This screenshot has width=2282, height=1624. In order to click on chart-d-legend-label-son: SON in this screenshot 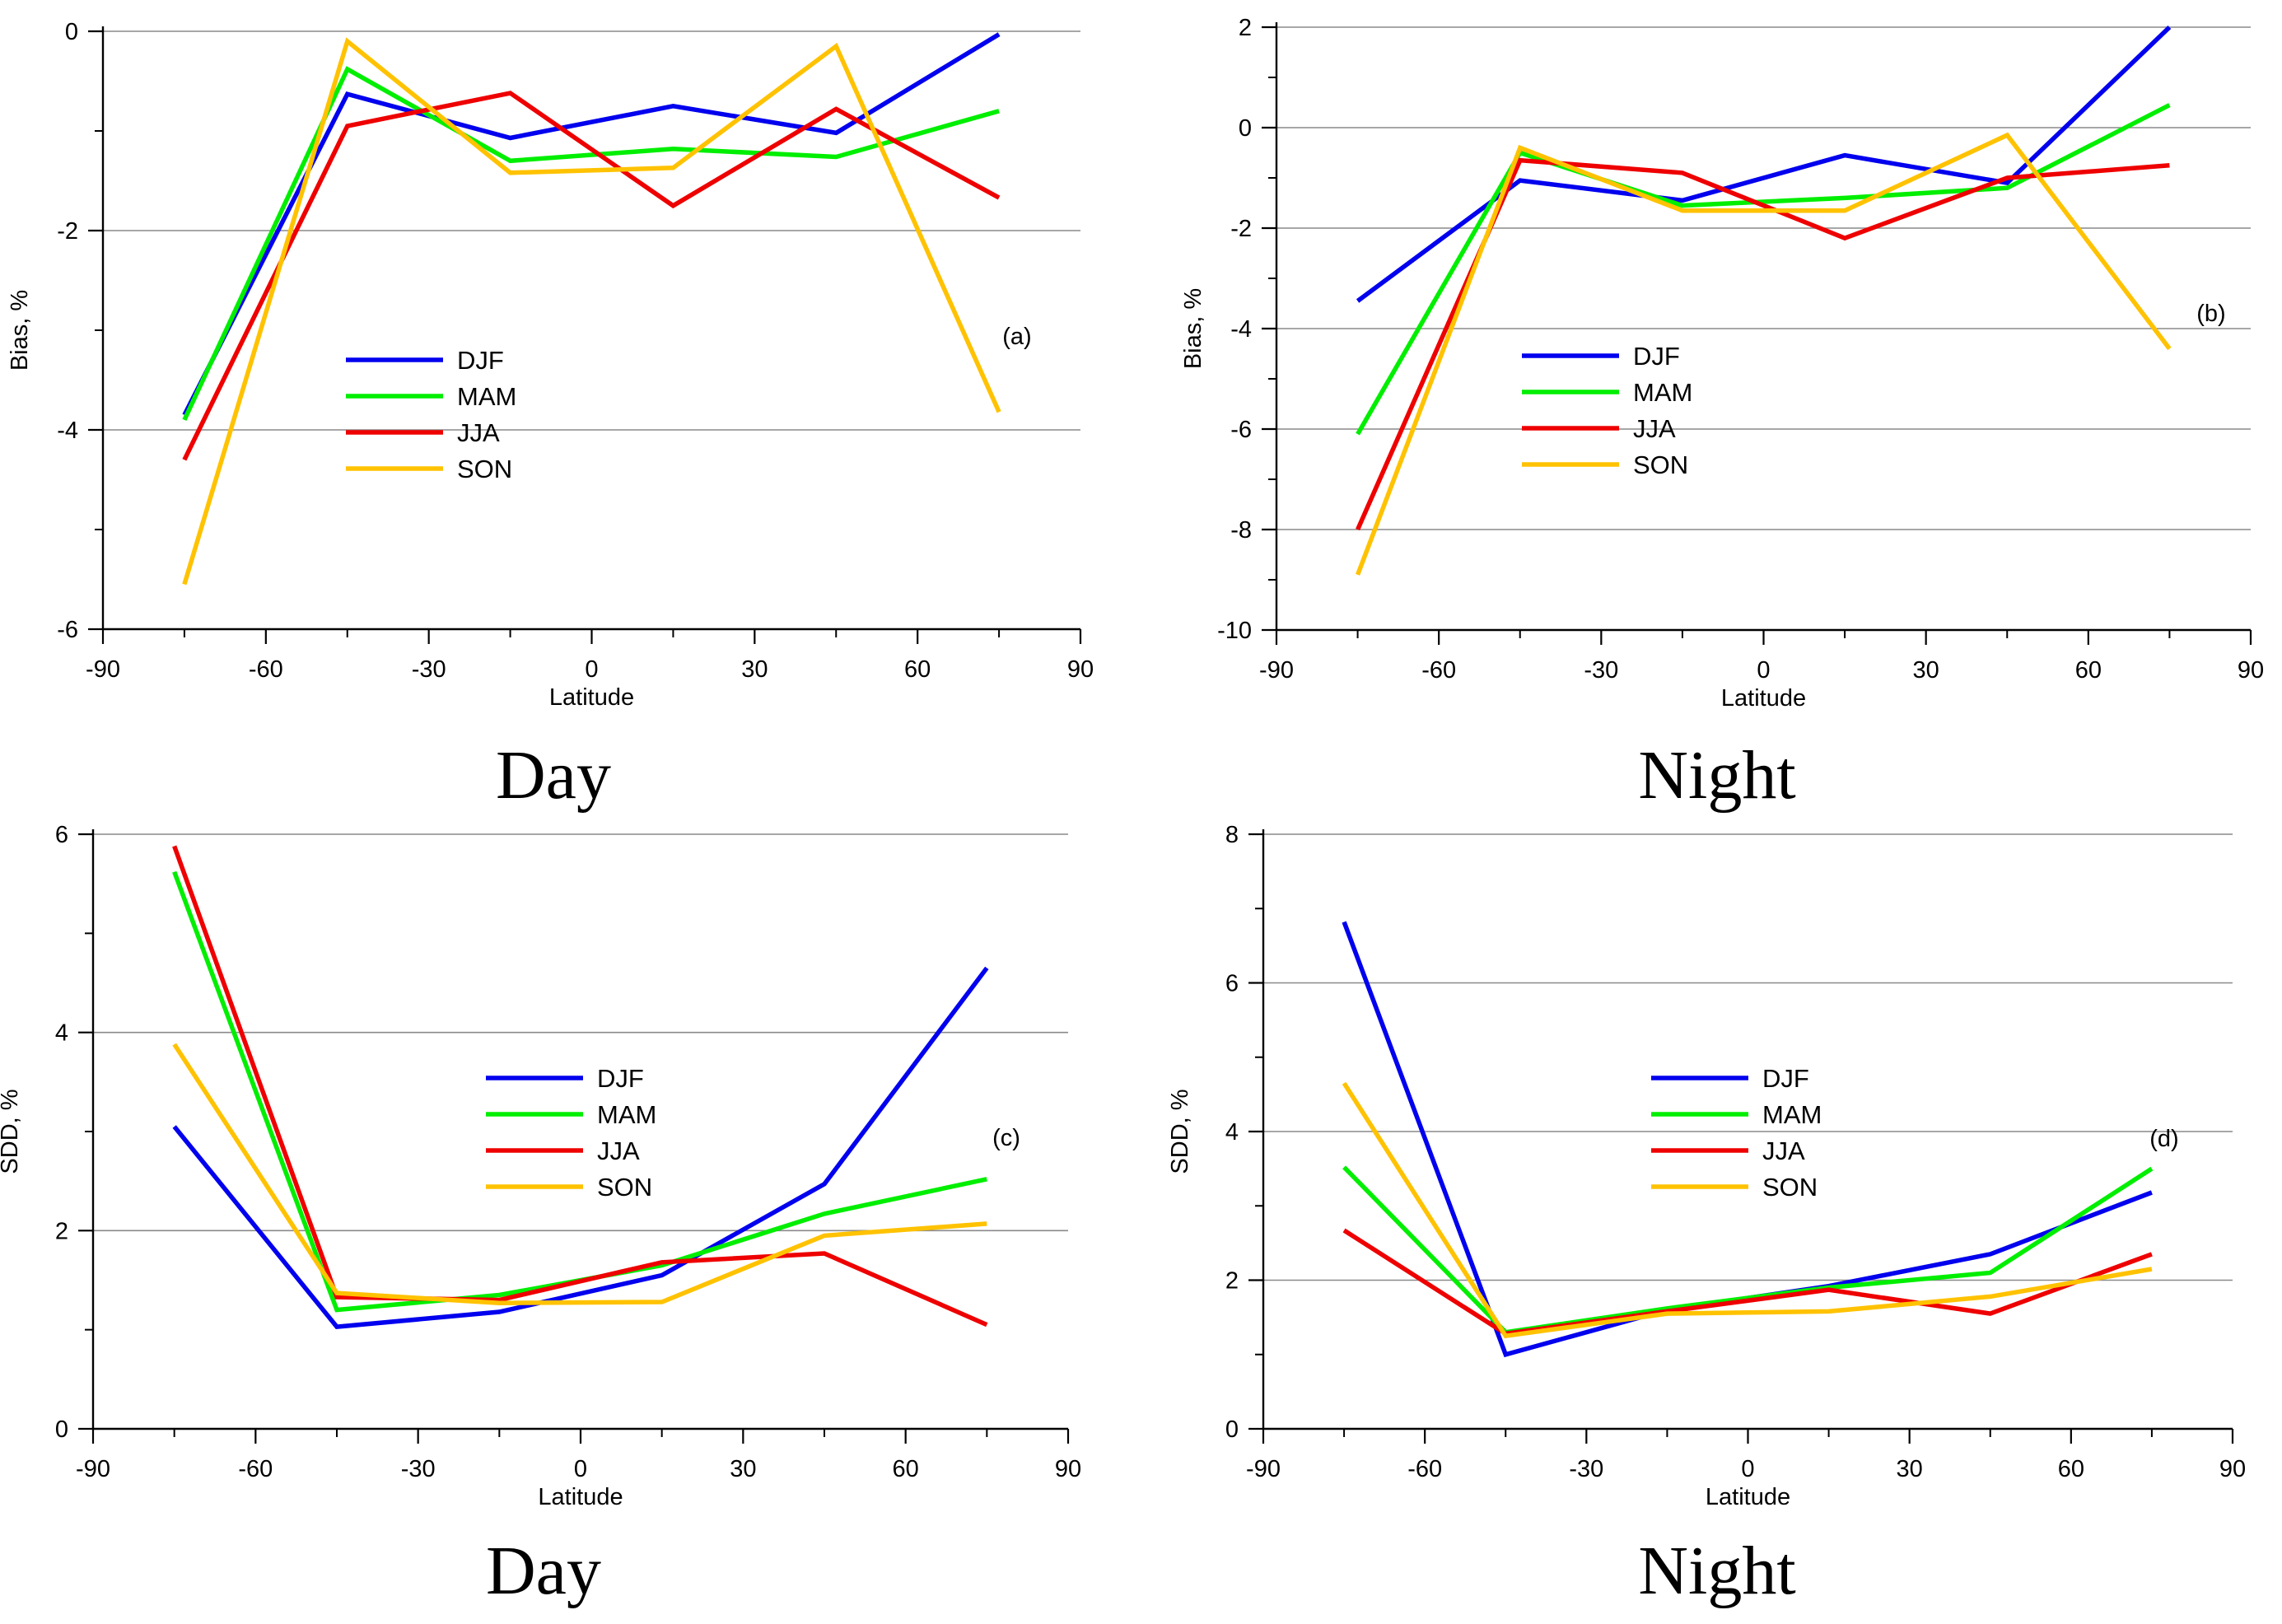, I will do `click(1790, 1187)`.